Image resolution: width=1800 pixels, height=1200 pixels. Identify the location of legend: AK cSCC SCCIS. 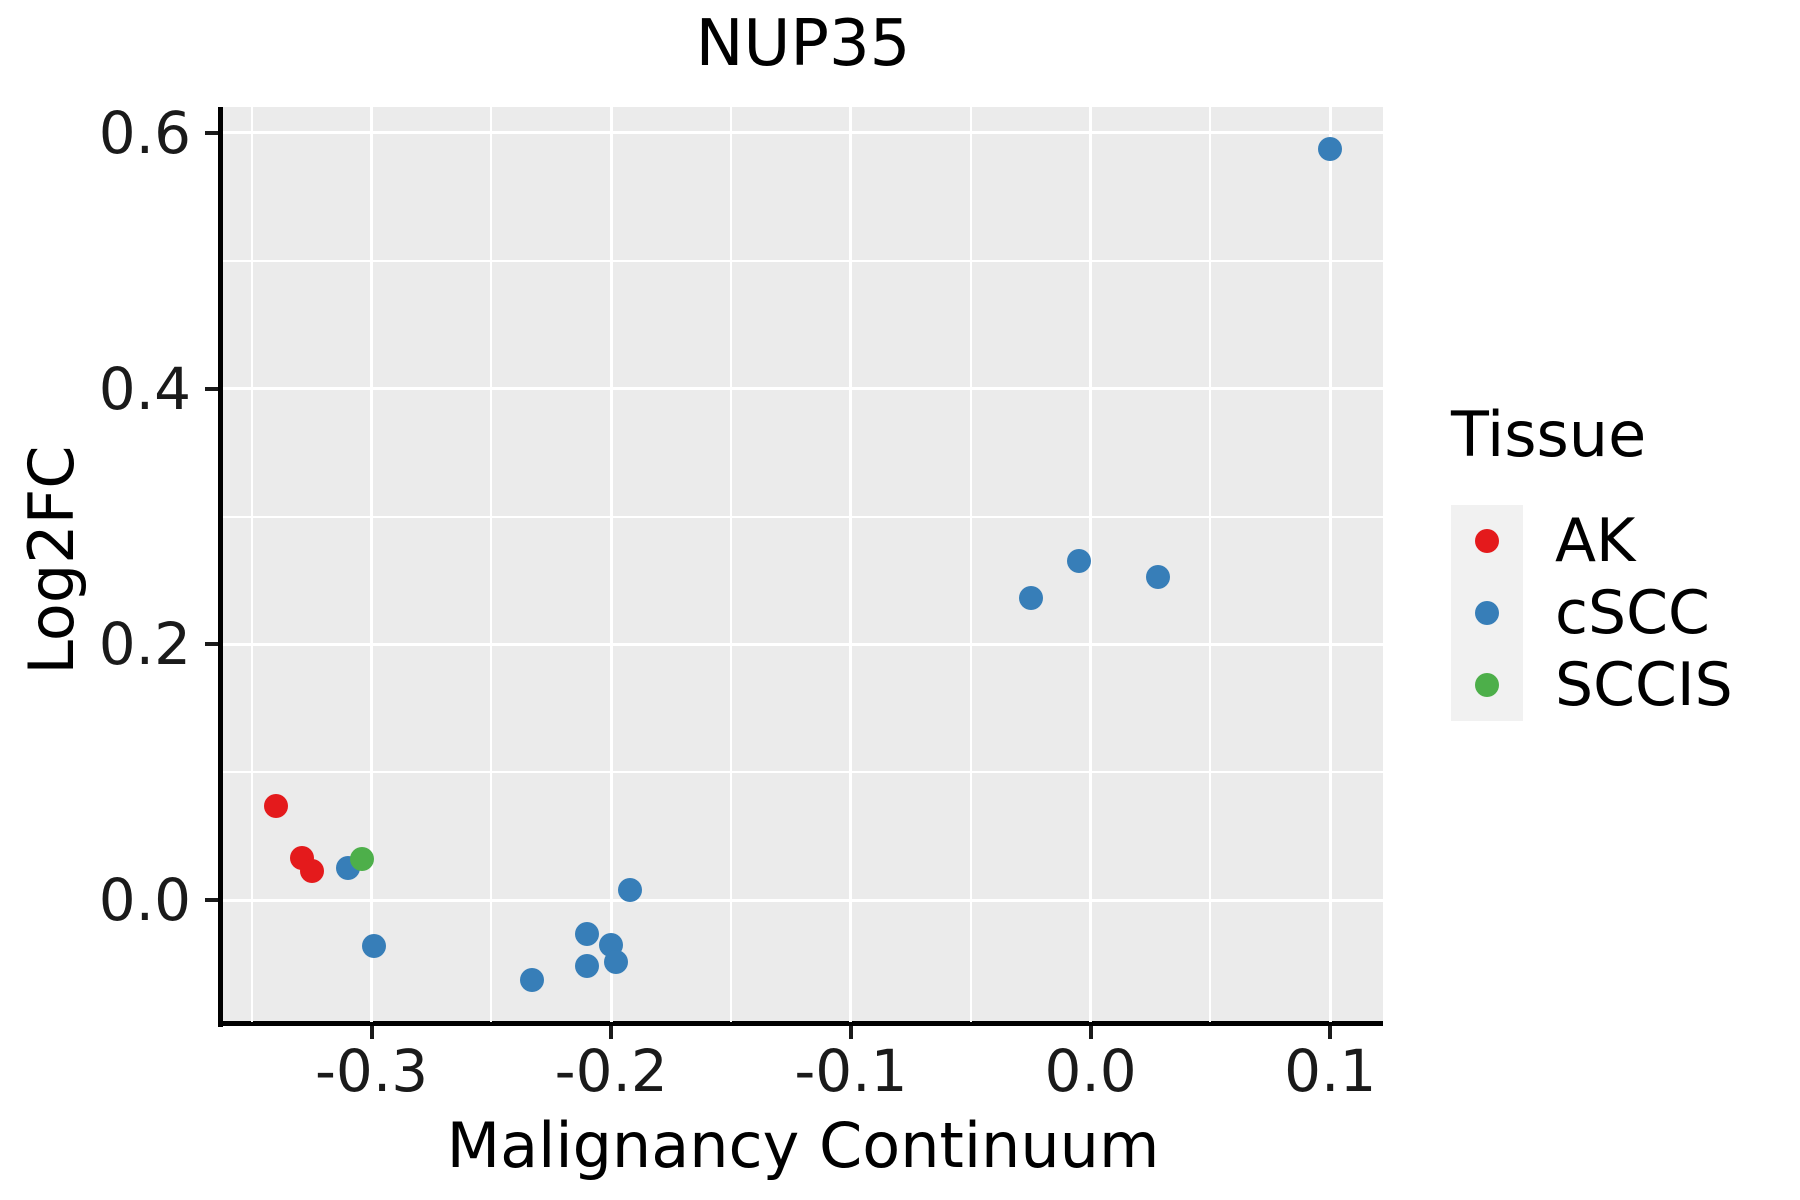
(1592, 613).